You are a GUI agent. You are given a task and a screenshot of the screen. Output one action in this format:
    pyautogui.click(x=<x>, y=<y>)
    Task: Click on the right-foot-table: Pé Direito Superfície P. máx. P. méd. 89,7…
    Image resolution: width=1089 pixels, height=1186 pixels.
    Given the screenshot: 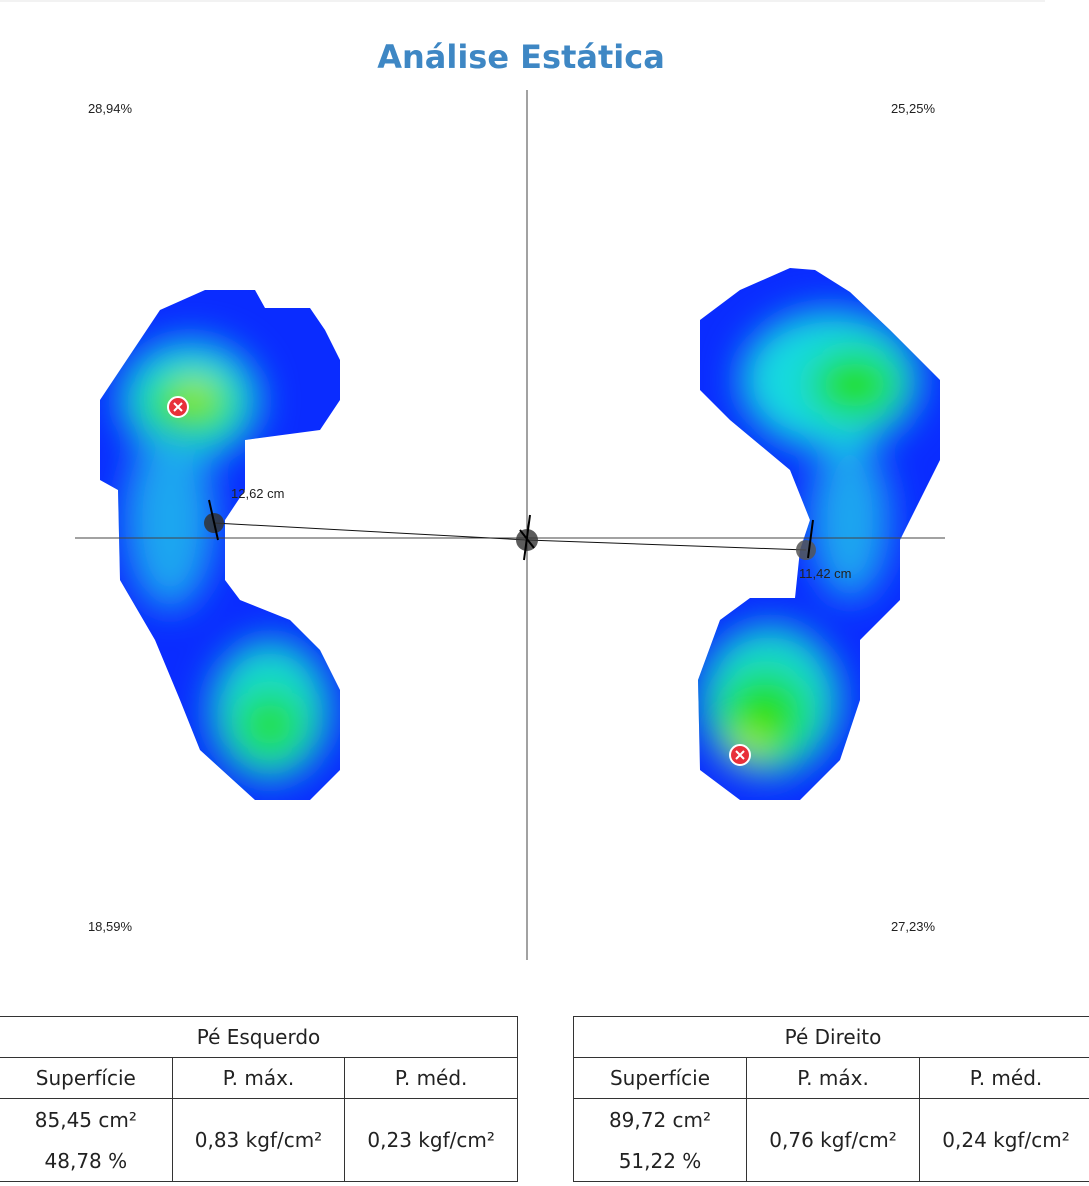 What is the action you would take?
    pyautogui.click(x=831, y=1099)
    